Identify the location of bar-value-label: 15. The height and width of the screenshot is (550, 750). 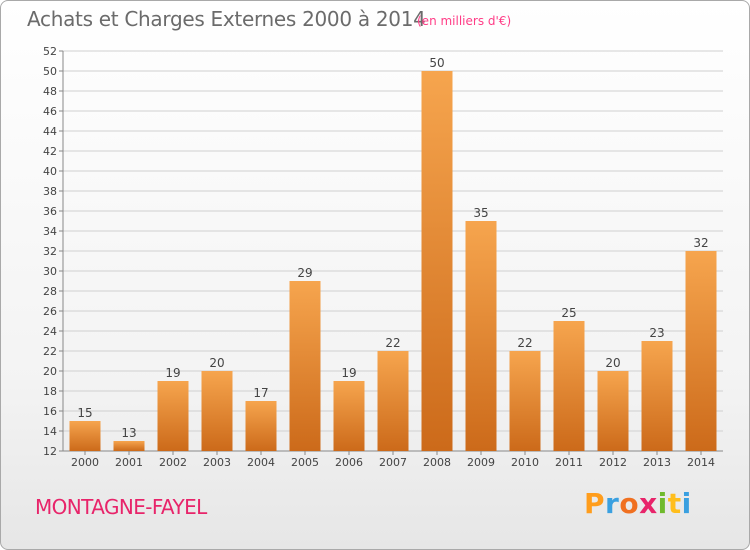
(84, 413).